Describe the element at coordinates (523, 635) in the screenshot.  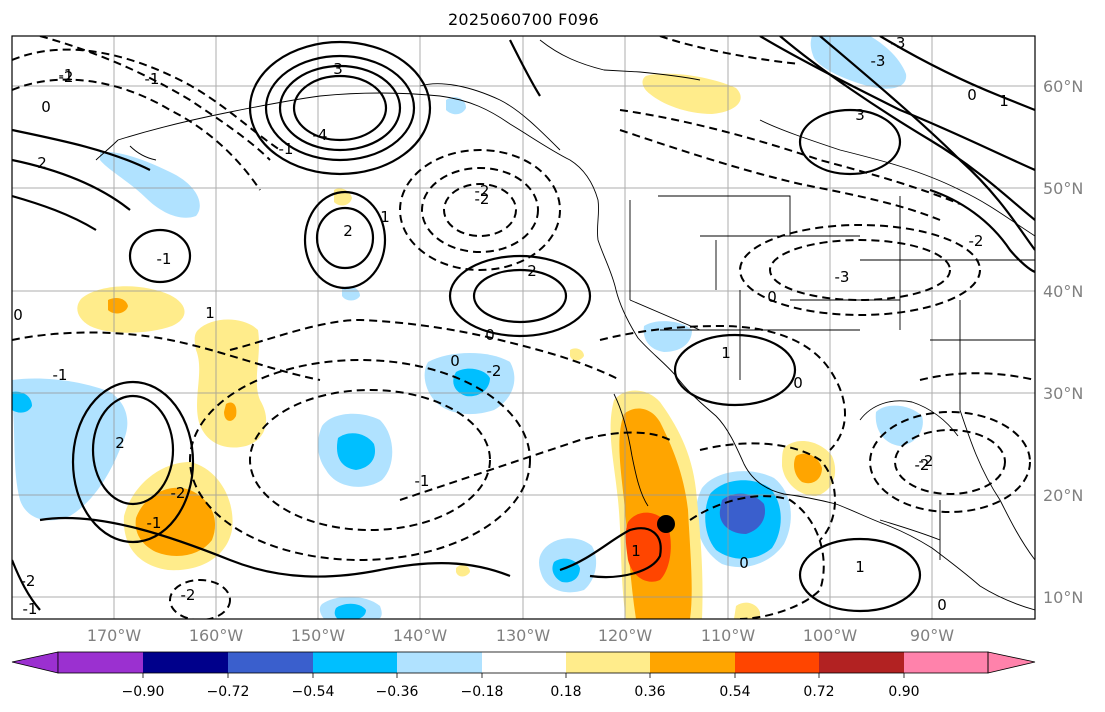
I see `lon-label: 130°W` at that location.